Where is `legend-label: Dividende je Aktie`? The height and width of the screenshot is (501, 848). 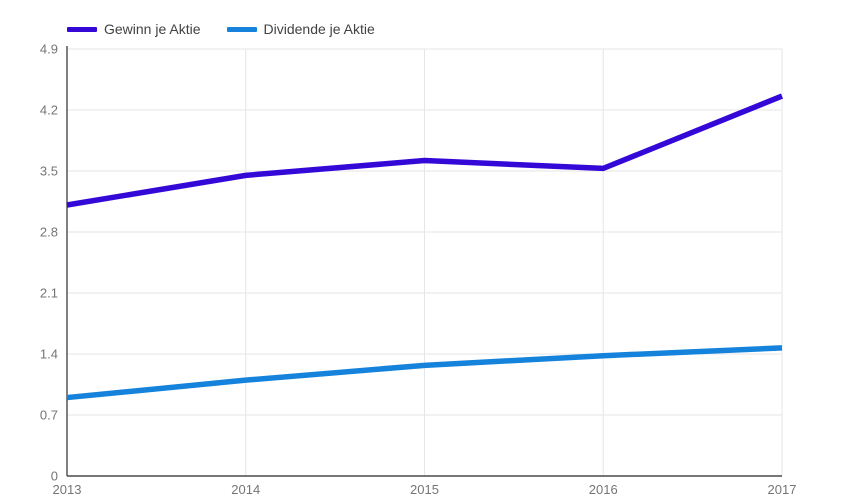
legend-label: Dividende je Aktie is located at coordinates (319, 29).